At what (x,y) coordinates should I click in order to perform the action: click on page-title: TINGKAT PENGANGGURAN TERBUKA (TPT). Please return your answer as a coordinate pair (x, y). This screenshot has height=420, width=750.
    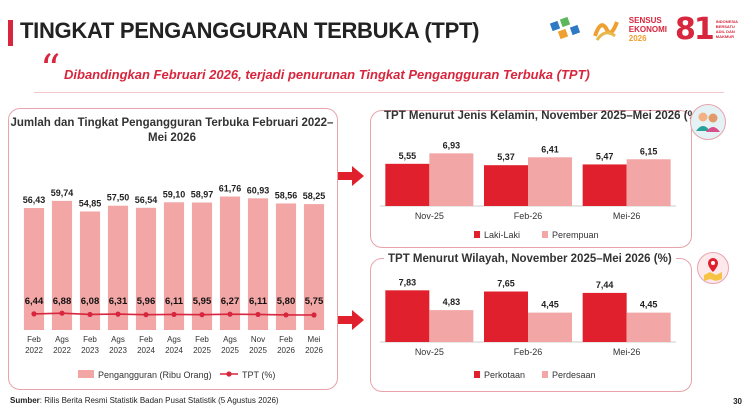
    Looking at the image, I should click on (250, 30).